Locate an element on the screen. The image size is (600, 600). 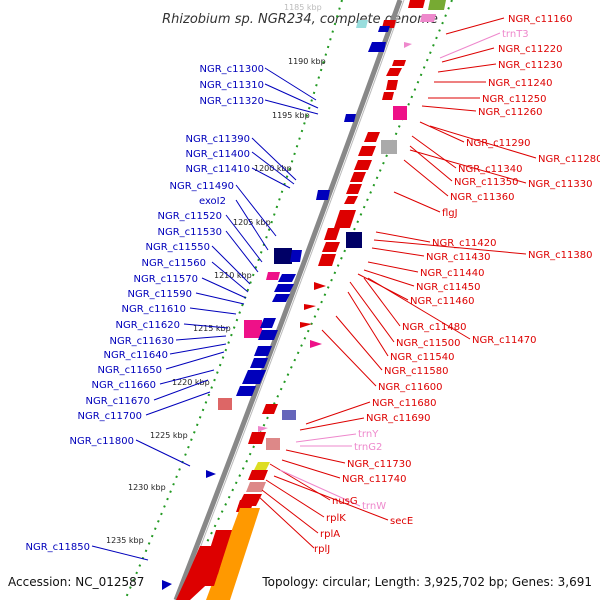
gene-label: NGR_c11600 is located at coordinates (410, 387).